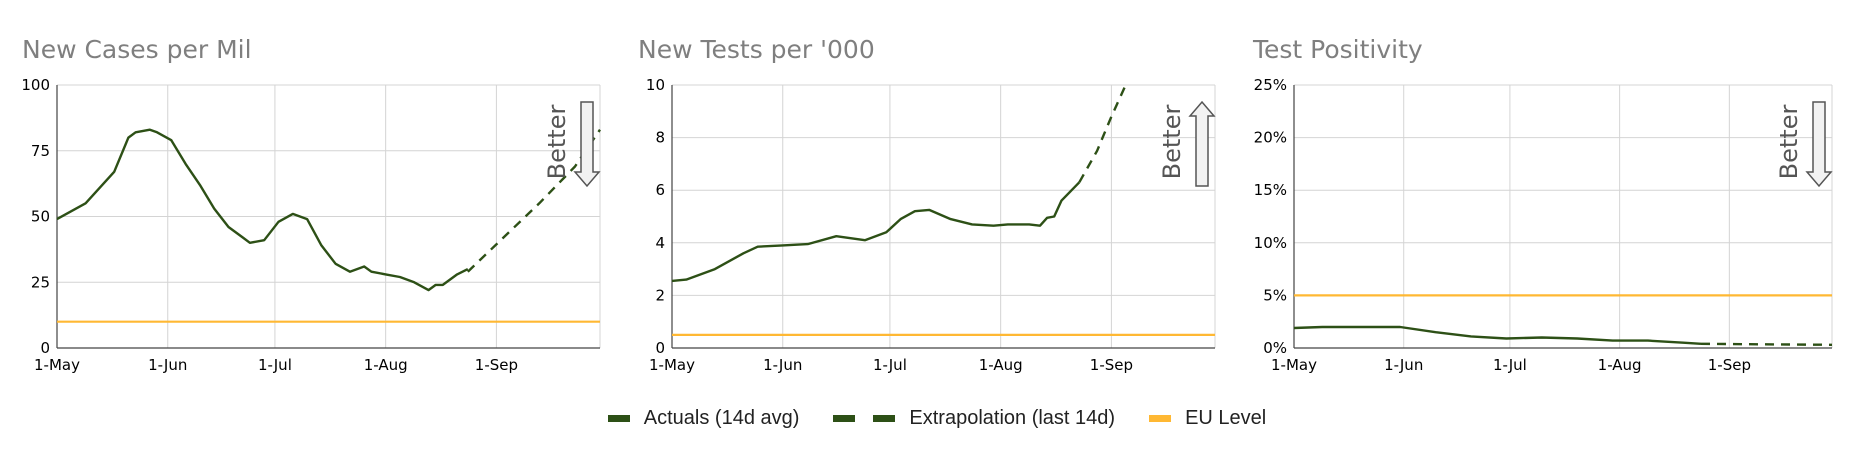  What do you see at coordinates (587, 144) in the screenshot?
I see `chart-1-better-arrow-icon` at bounding box center [587, 144].